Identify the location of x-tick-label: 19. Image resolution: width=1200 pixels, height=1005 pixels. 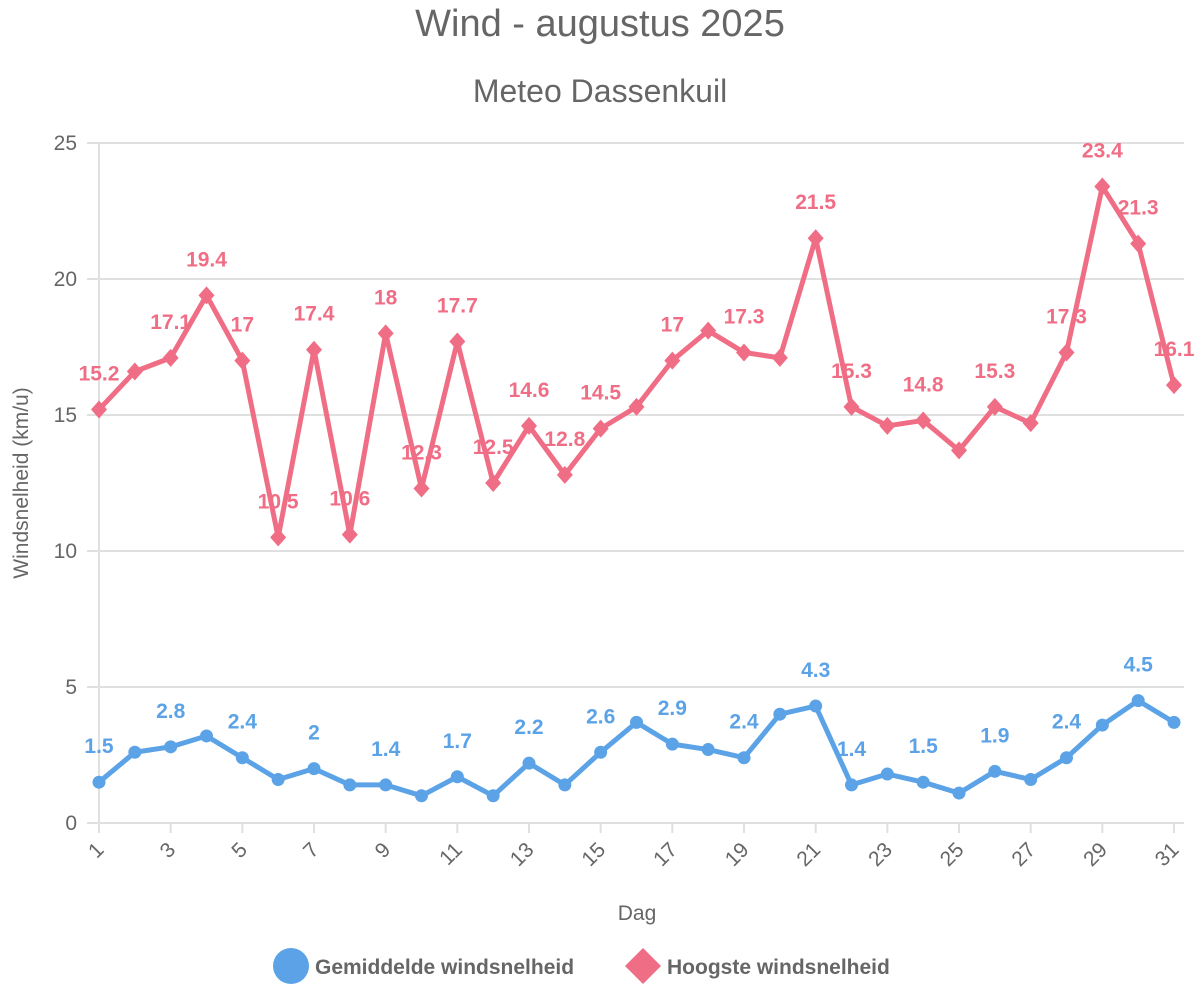
(737, 854).